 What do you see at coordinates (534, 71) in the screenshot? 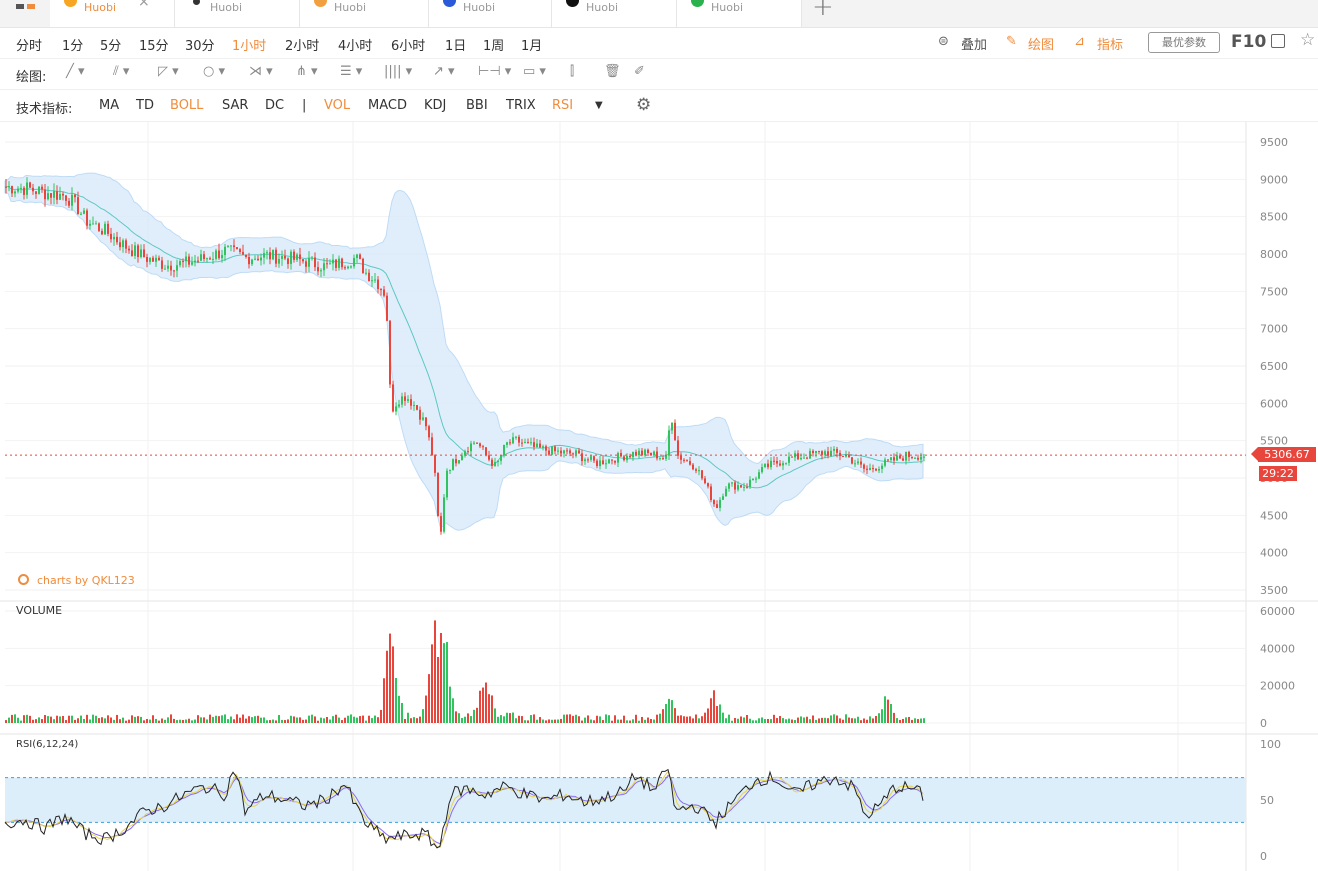
I see `note-tool-icon: ▭ ▾` at bounding box center [534, 71].